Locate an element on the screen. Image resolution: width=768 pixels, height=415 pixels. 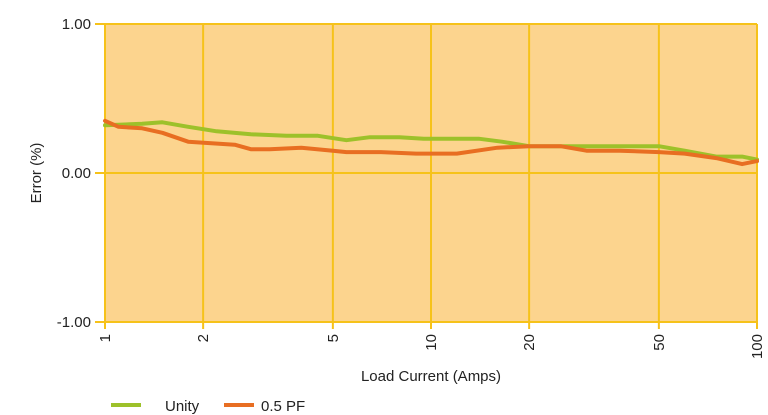
x-tick-labels: 1 2 5 10 20 50 100 is located at coordinates (431, 346).